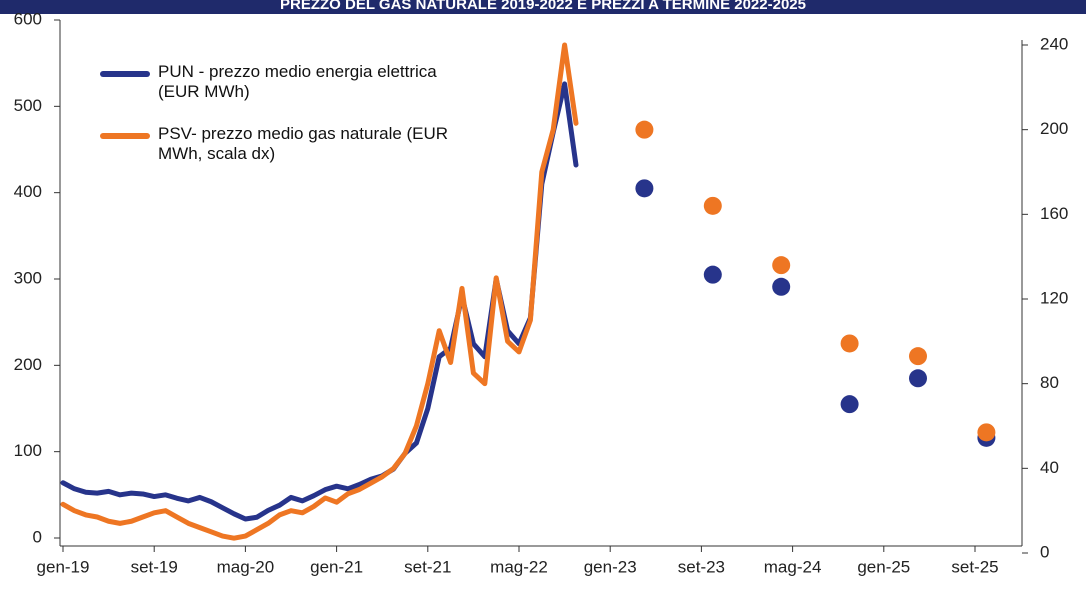 This screenshot has height=589, width=1086. I want to click on y2-tick-label: 40, so click(1049, 467).